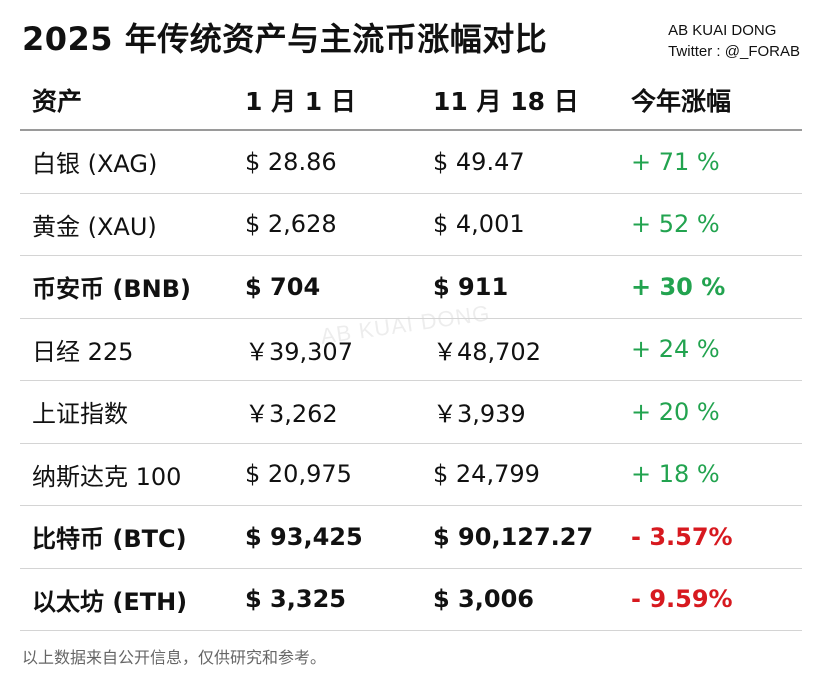  What do you see at coordinates (94, 226) in the screenshot?
I see `asset-name: 黄金 (XAU)` at bounding box center [94, 226].